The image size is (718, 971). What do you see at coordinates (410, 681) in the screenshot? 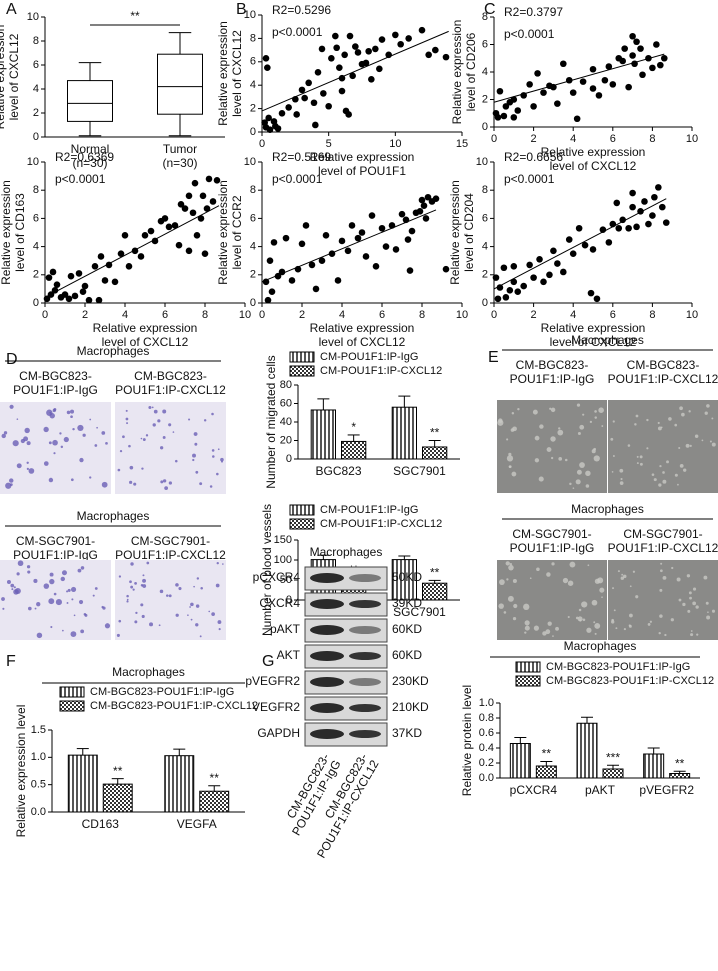
I see `blot-size-label: 230KD` at bounding box center [410, 681].